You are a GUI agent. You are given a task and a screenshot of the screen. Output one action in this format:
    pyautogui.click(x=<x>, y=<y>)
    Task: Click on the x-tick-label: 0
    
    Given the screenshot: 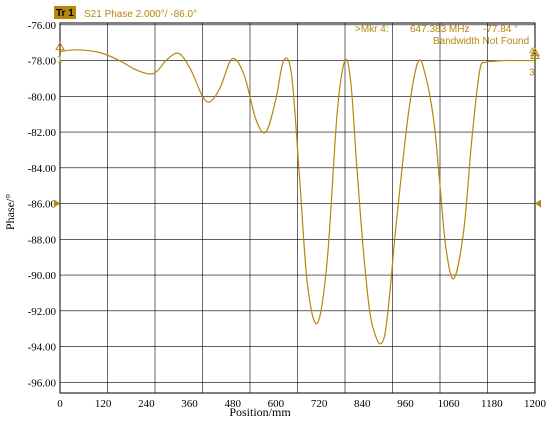 What is the action you would take?
    pyautogui.click(x=60, y=404)
    